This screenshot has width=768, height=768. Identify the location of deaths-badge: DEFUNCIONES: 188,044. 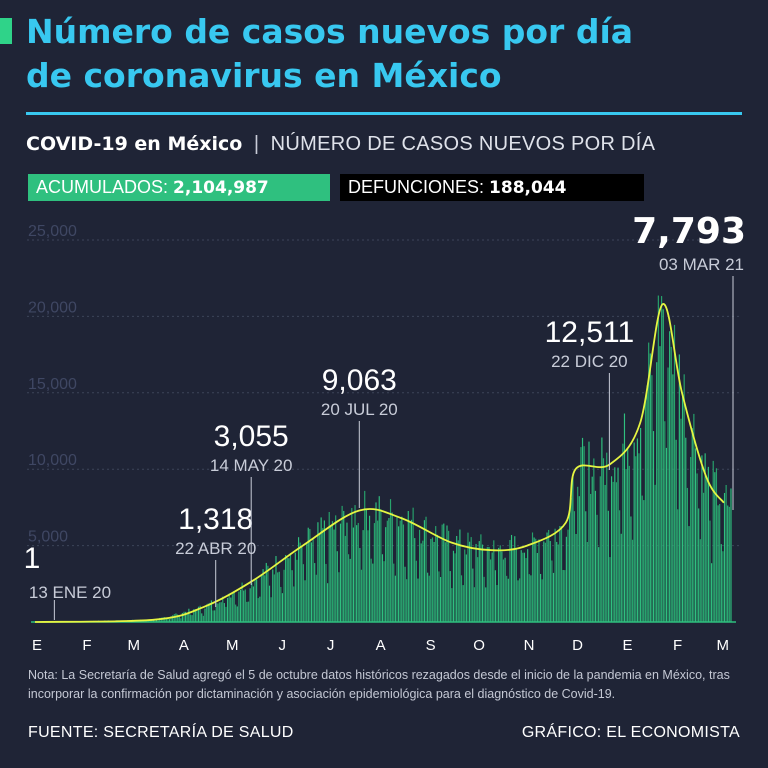
(492, 187).